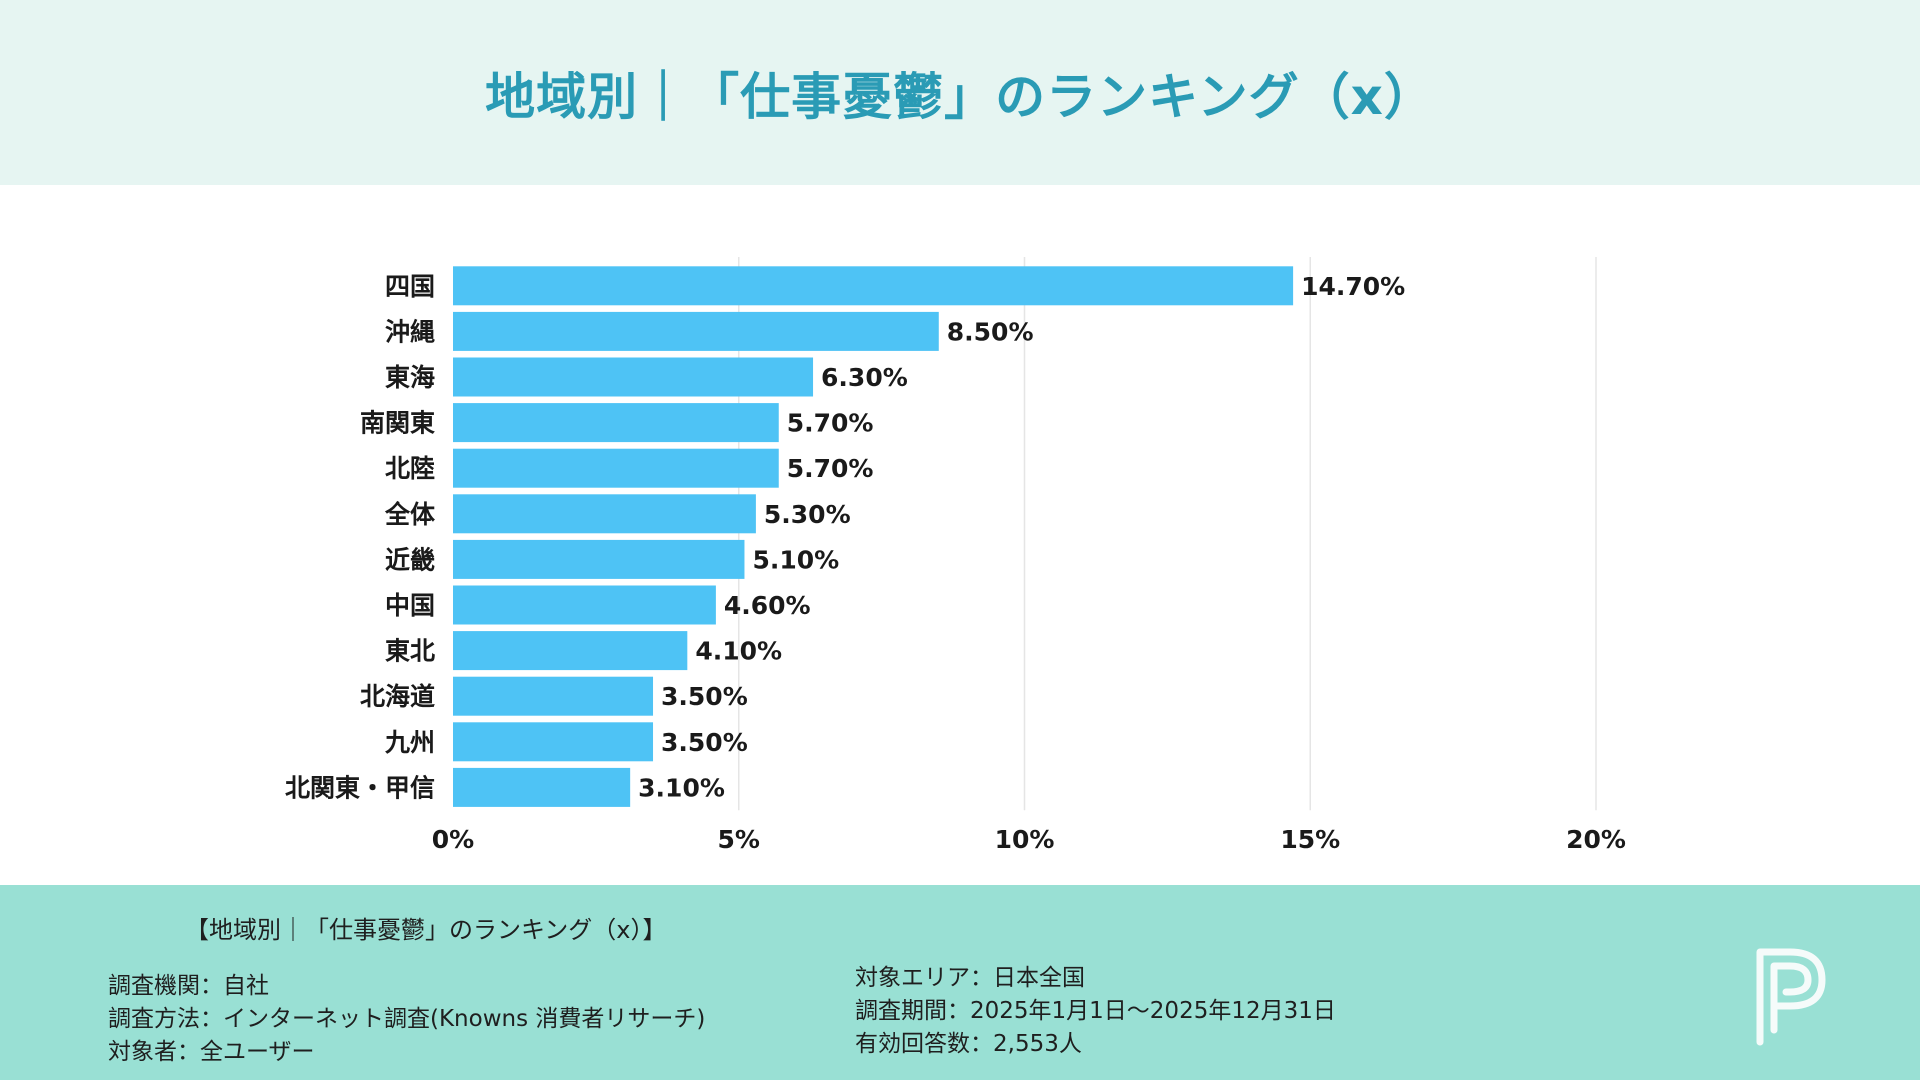 This screenshot has height=1080, width=1920. I want to click on x-tick-label: 15%, so click(1310, 839).